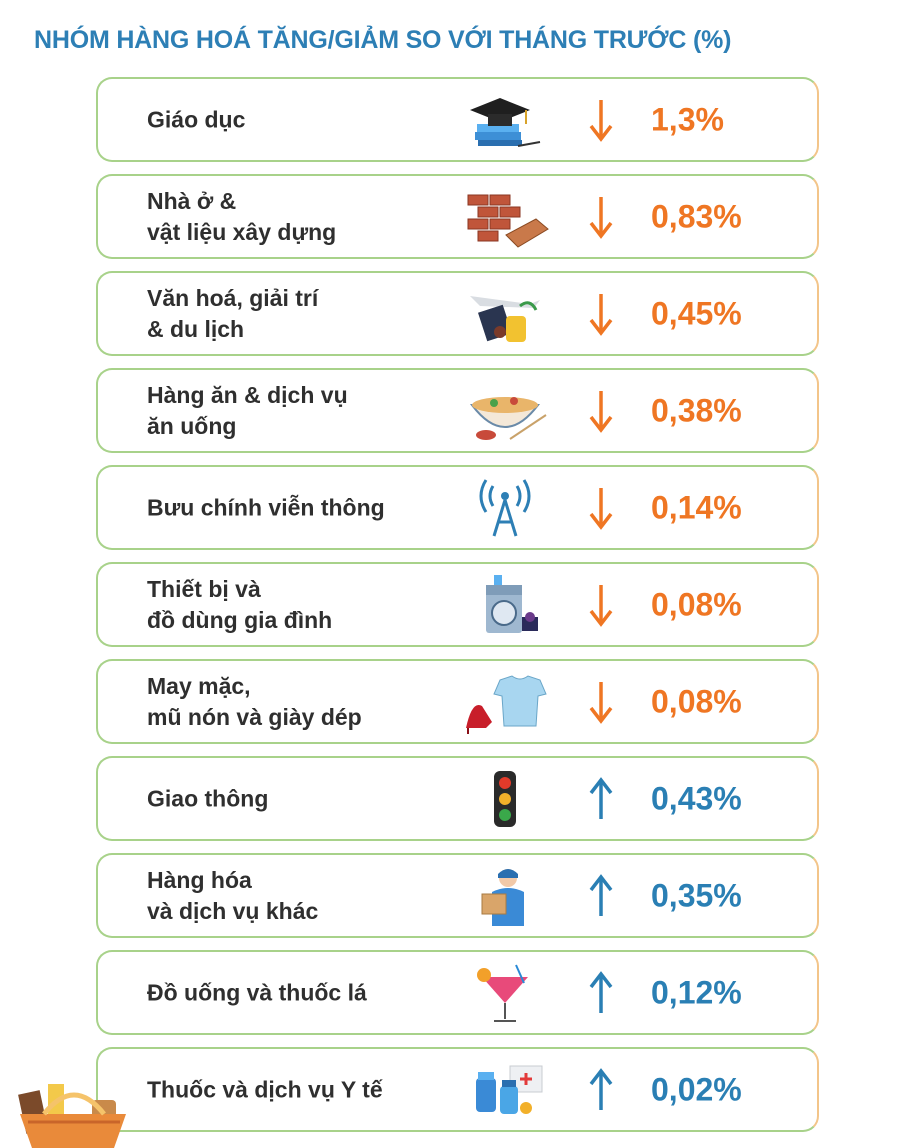 Image resolution: width=900 pixels, height=1148 pixels. Describe the element at coordinates (457, 992) in the screenshot. I see `category-row: Đồ uống và thuốc lá 0,12%` at that location.